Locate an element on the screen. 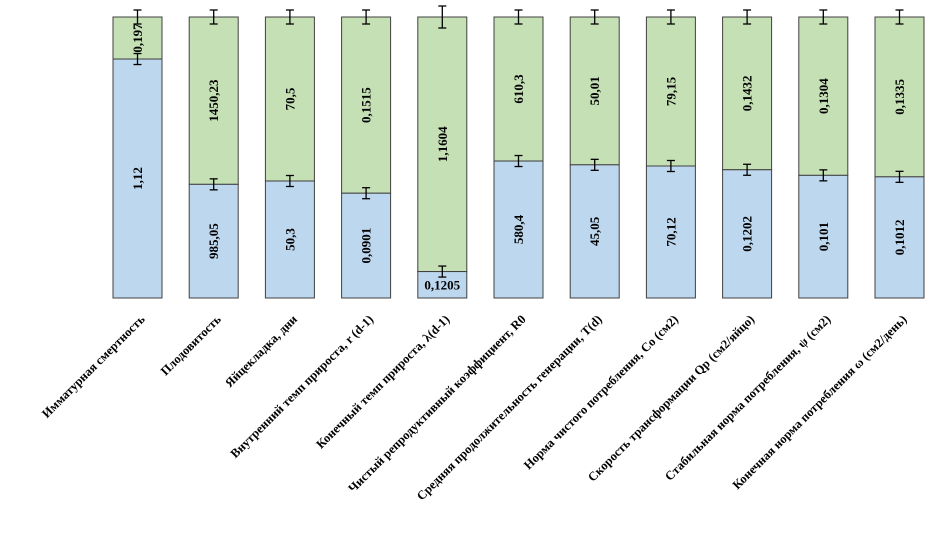  data-label-lower: 0,101 is located at coordinates (823, 236).